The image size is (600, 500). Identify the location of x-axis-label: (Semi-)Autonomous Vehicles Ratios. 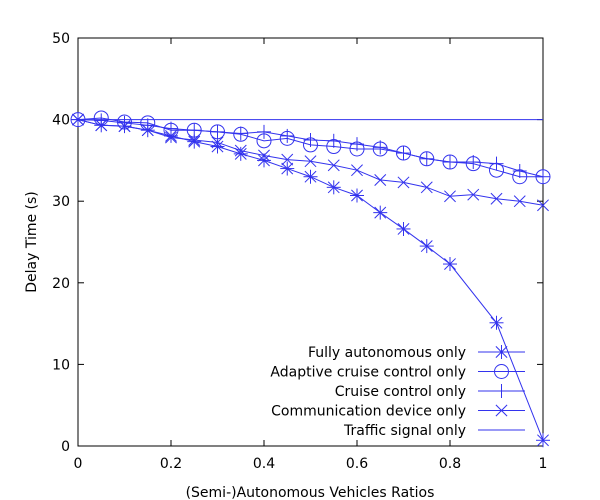
(310, 492).